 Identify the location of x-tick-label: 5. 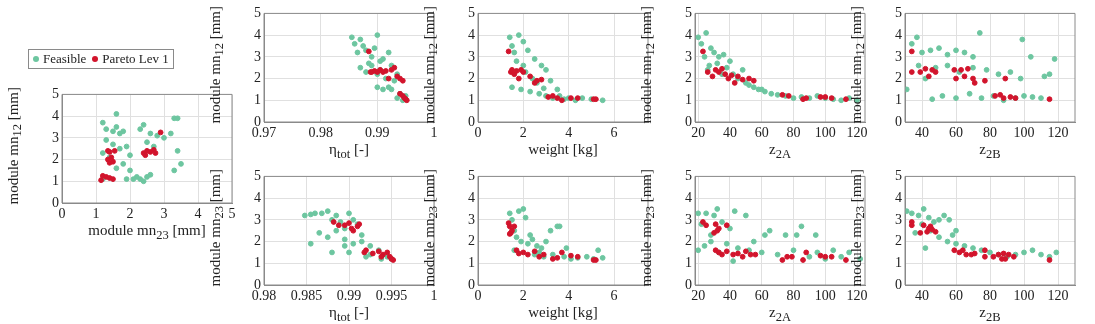
(232, 214).